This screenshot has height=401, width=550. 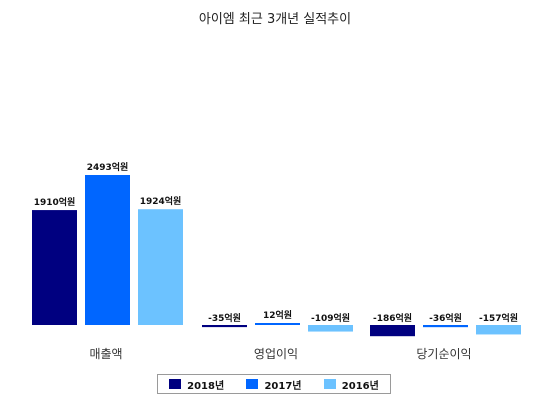 What do you see at coordinates (161, 201) in the screenshot?
I see `data-label-0-2: 1924억원` at bounding box center [161, 201].